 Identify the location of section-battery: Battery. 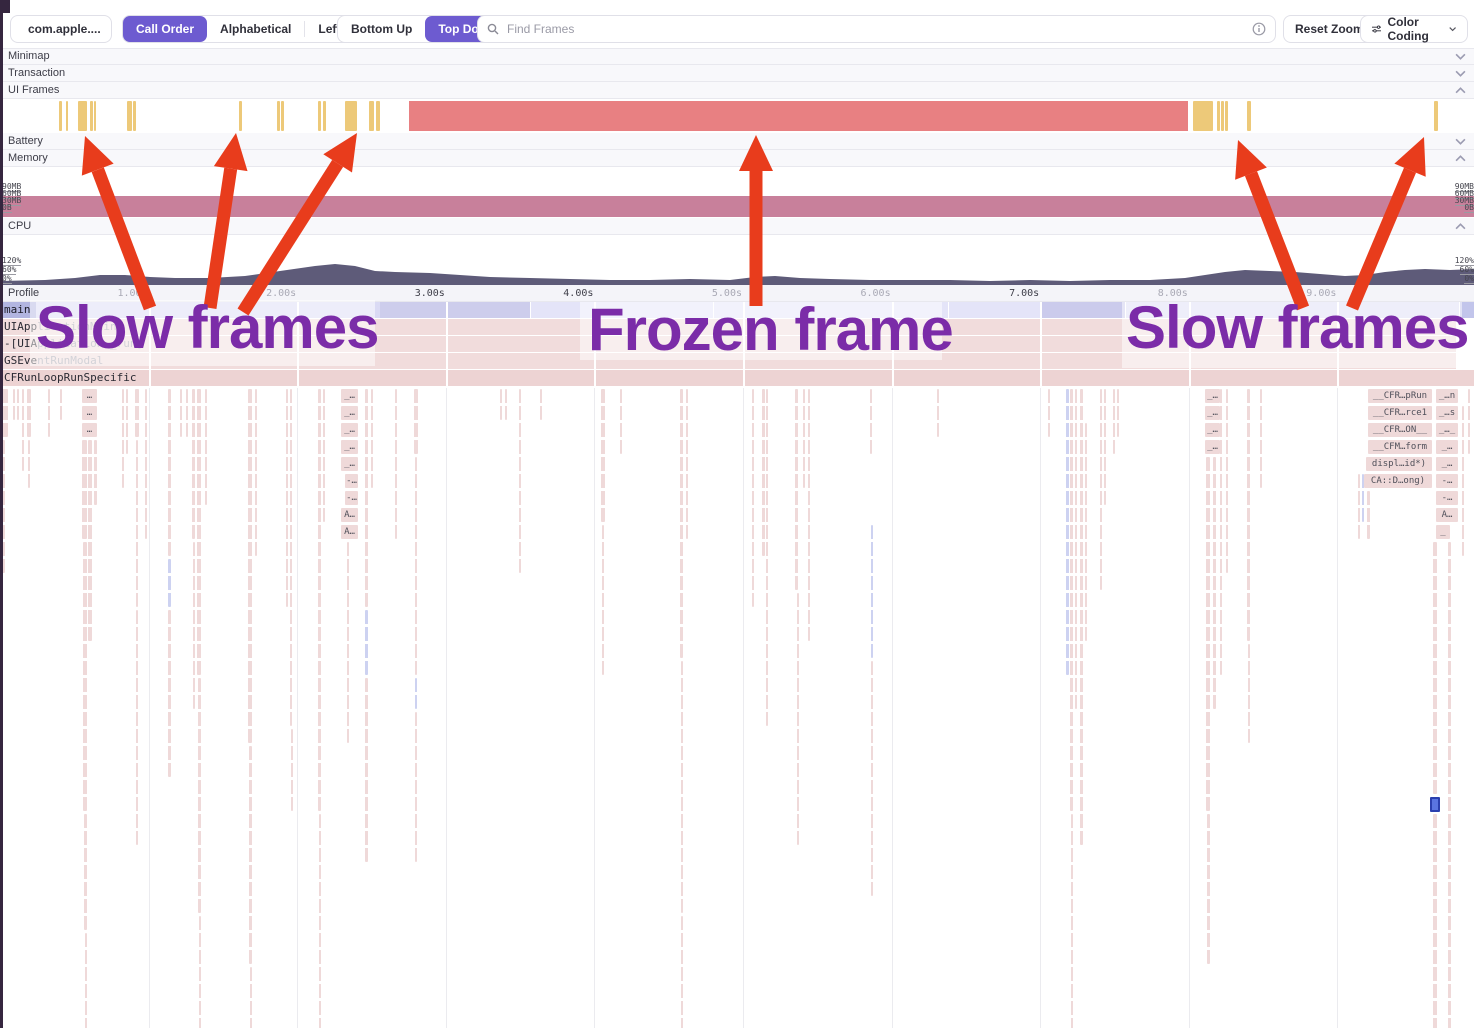
(737, 141).